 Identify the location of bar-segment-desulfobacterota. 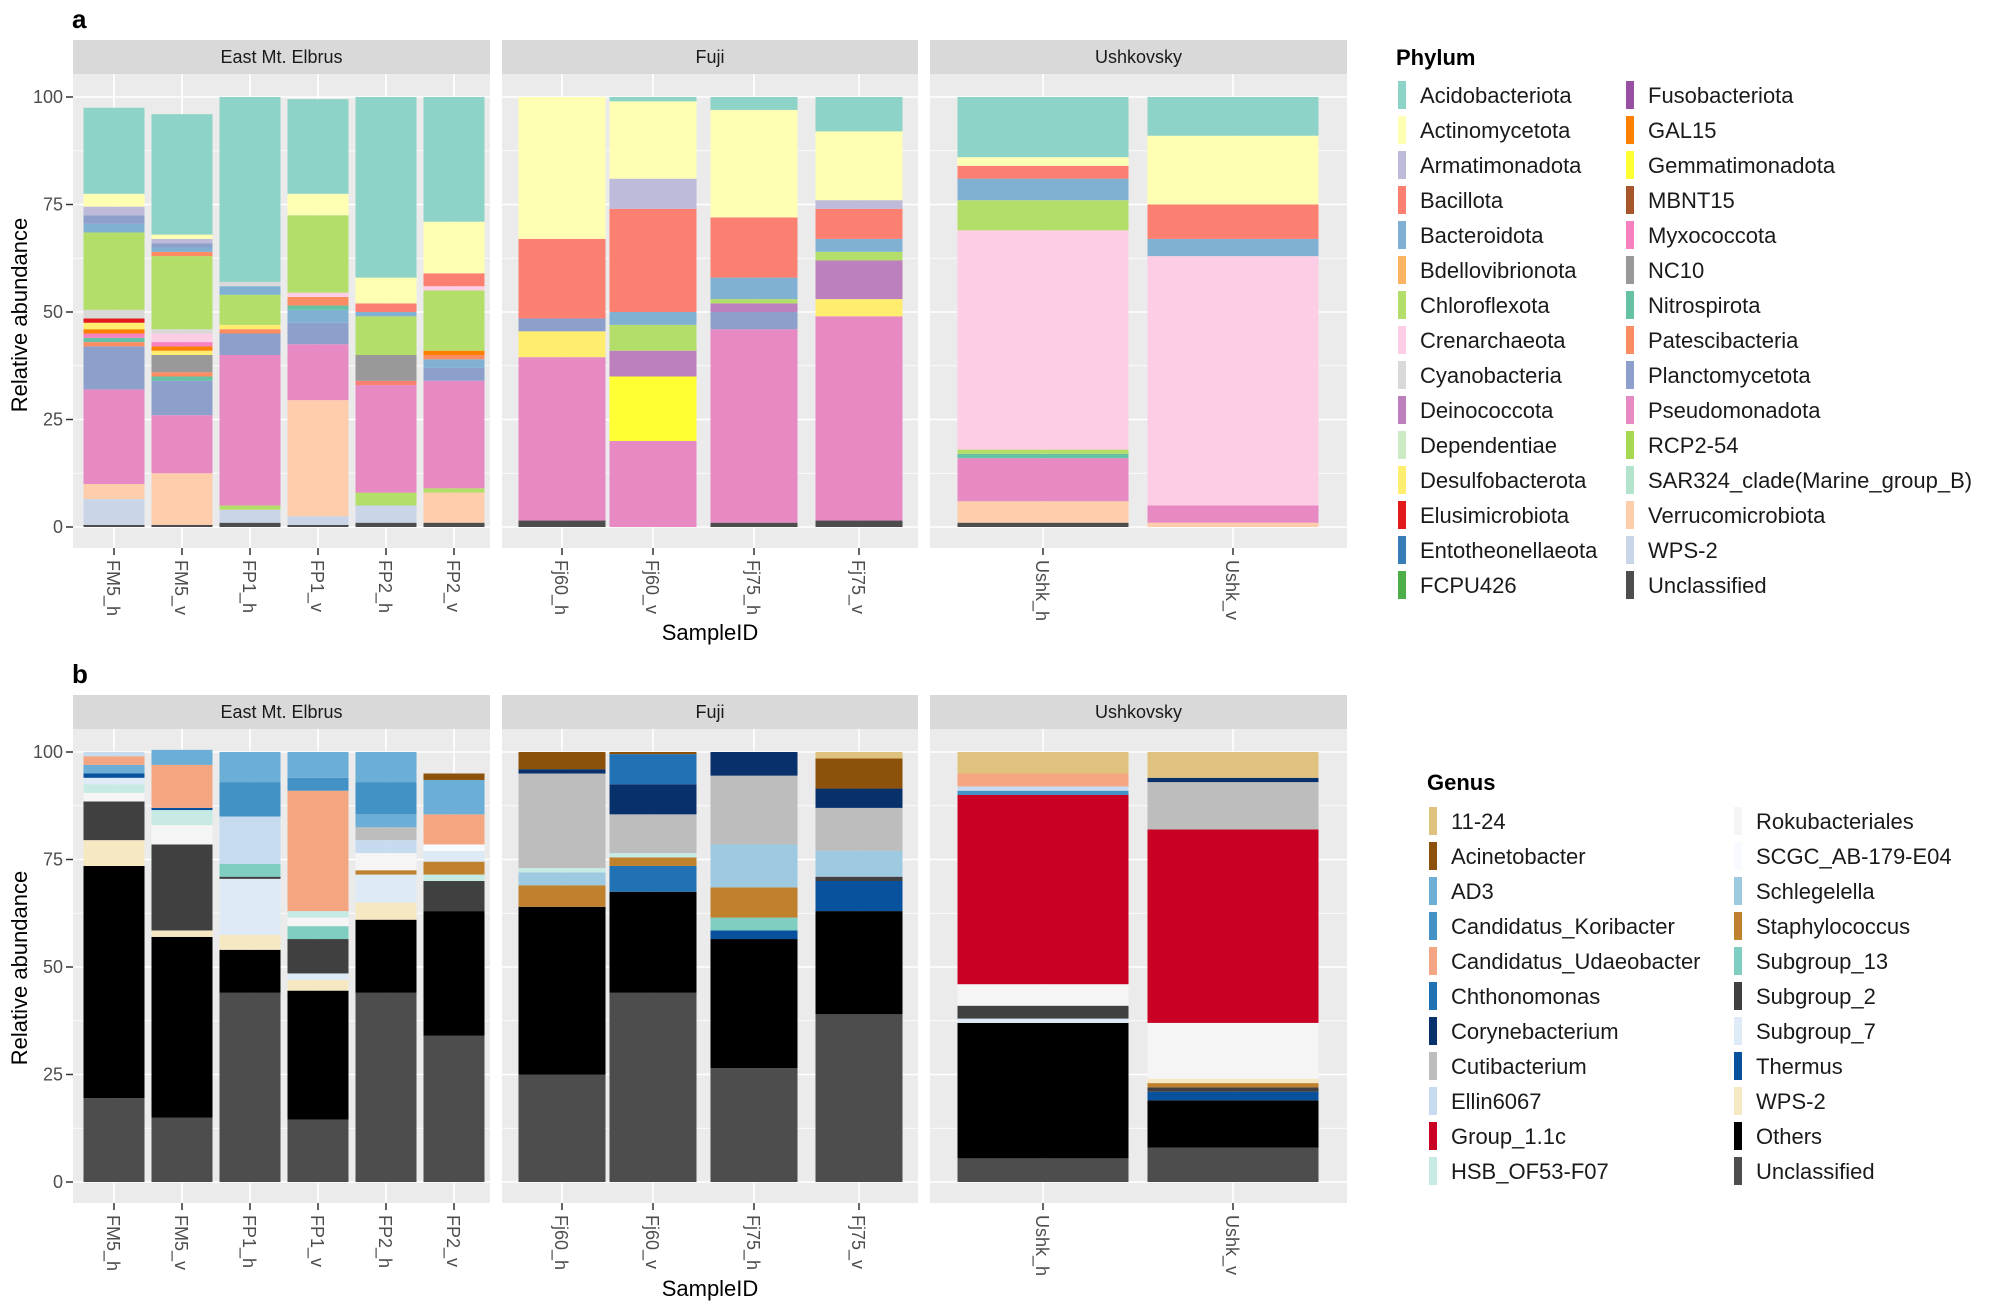
(114, 326).